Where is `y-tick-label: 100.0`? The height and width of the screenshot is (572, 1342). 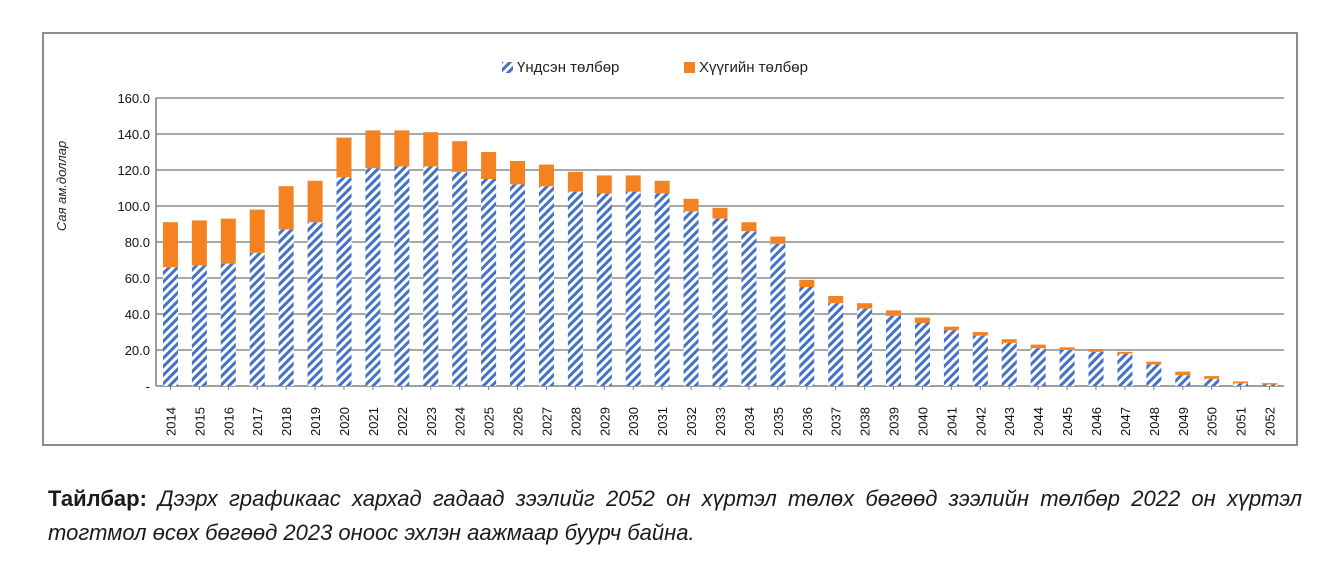
y-tick-label: 100.0 is located at coordinates (133, 206).